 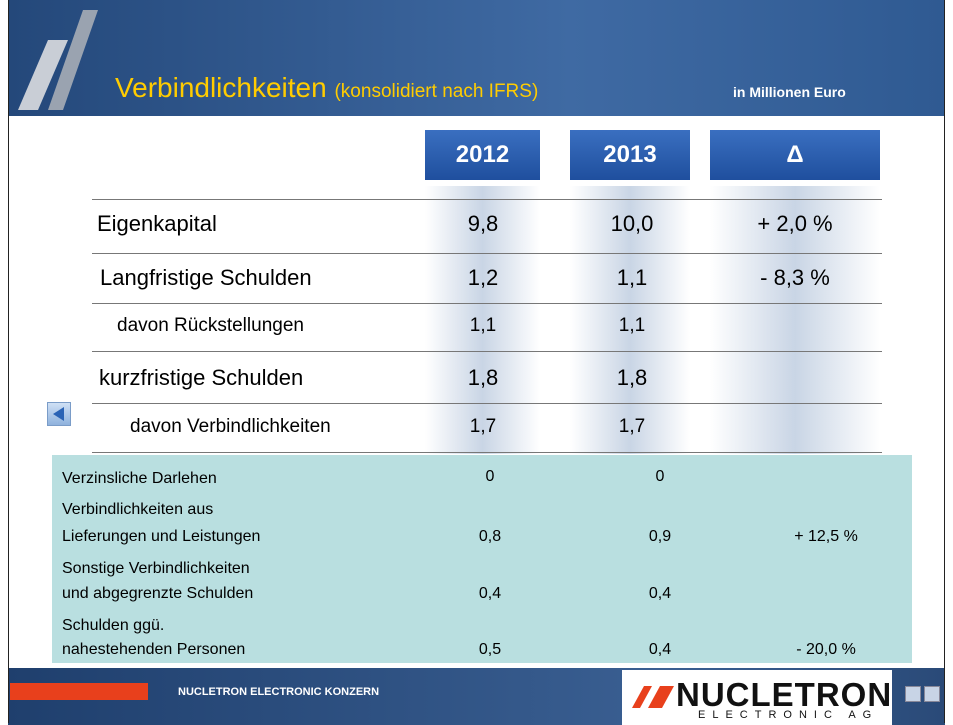 What do you see at coordinates (230, 426) in the screenshot?
I see `row-label: davon Verbindlichkeiten` at bounding box center [230, 426].